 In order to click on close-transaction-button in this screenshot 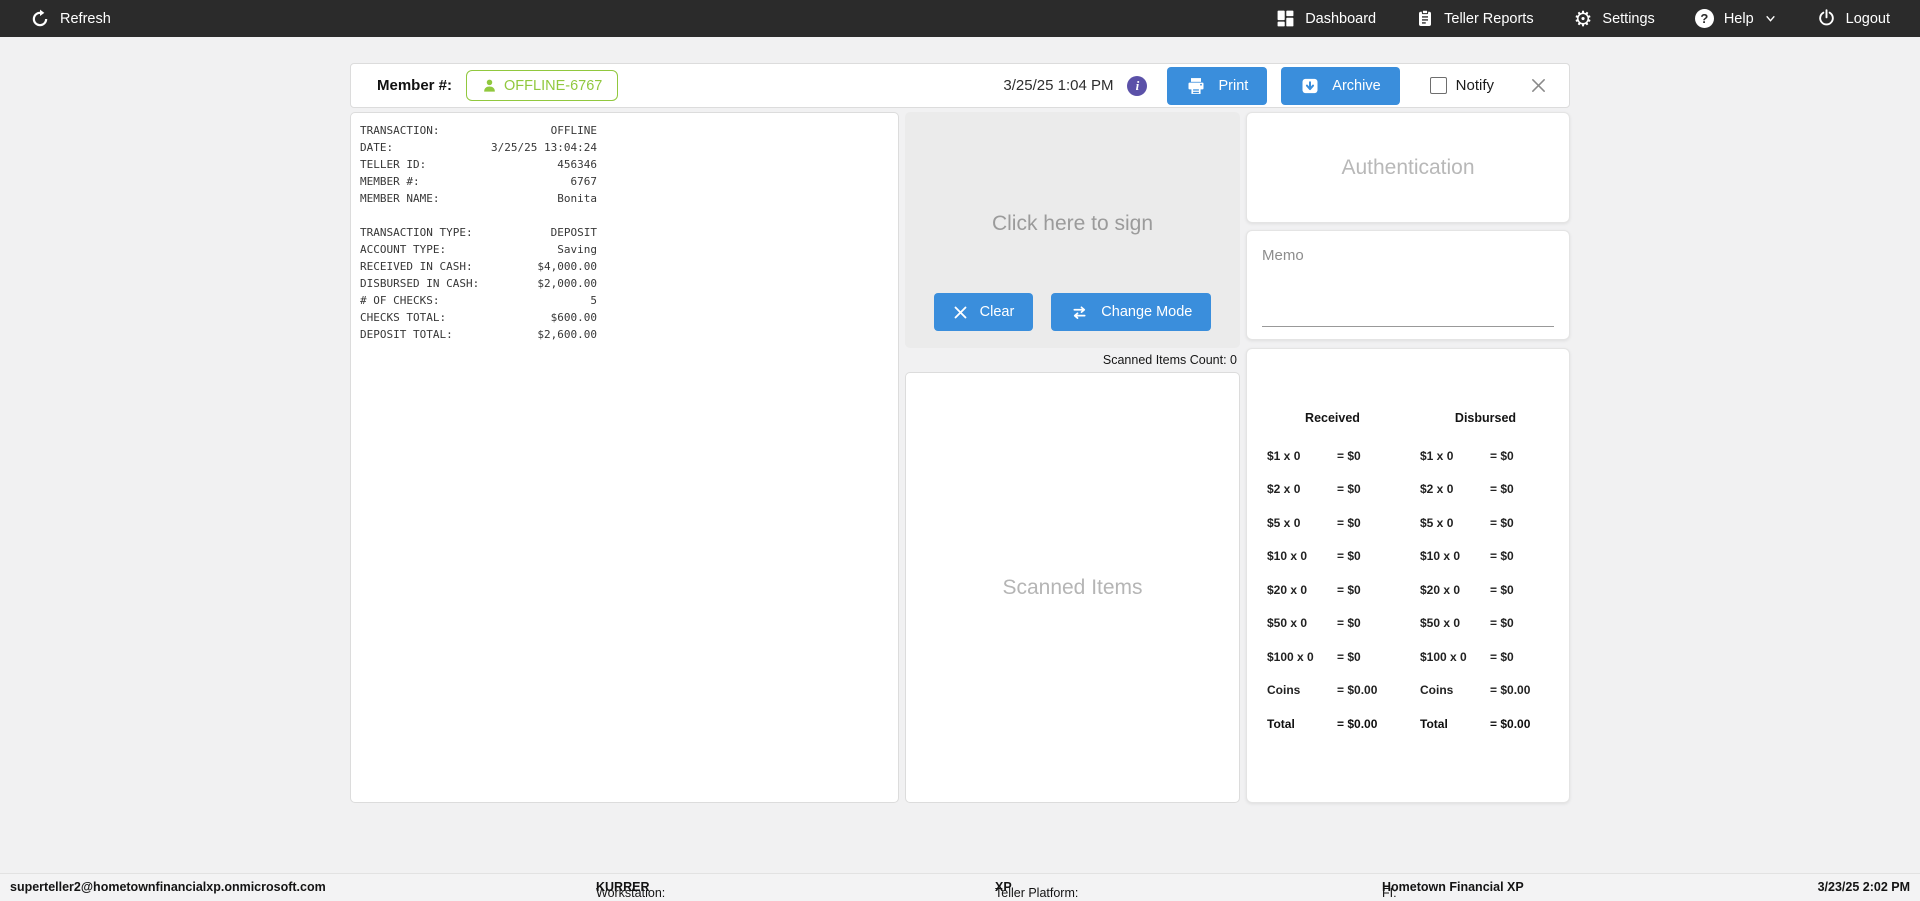, I will do `click(1538, 85)`.